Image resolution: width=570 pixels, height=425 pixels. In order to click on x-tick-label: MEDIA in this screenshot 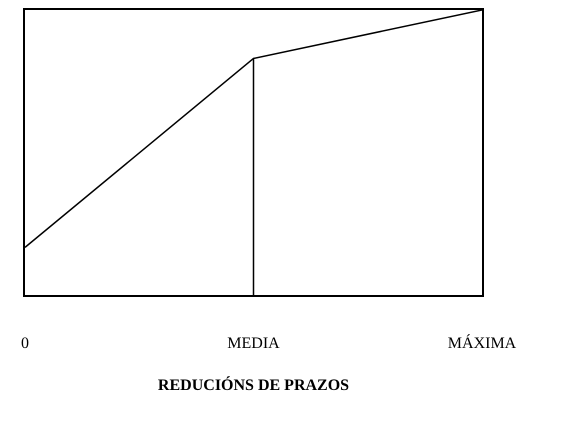, I will do `click(253, 343)`.